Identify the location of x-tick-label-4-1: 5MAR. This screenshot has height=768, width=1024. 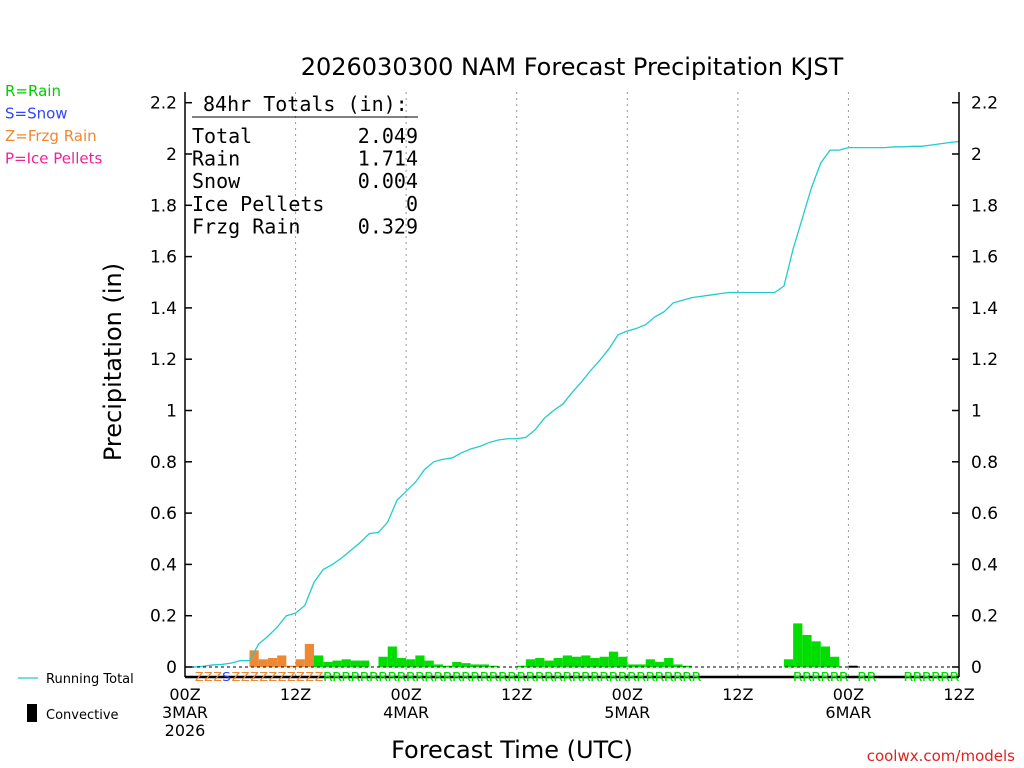
(627, 712).